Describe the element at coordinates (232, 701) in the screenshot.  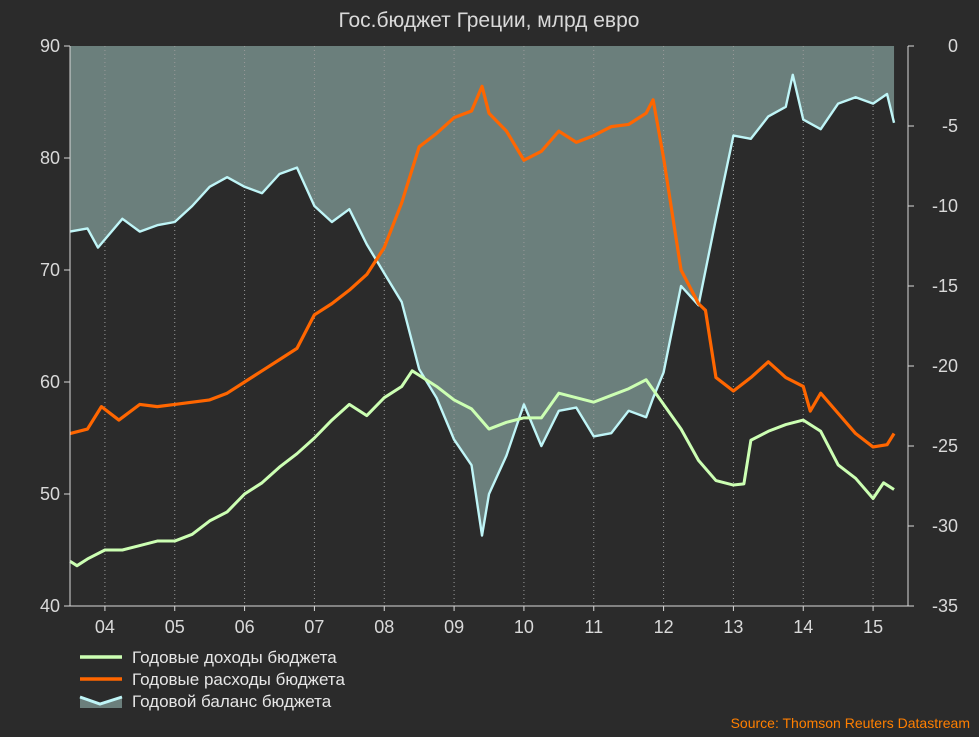
I see `legend-label: Годовой баланс бюджета` at that location.